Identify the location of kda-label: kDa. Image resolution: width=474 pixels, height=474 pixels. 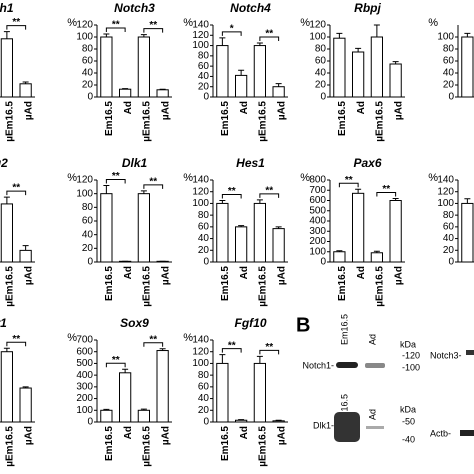
(408, 344).